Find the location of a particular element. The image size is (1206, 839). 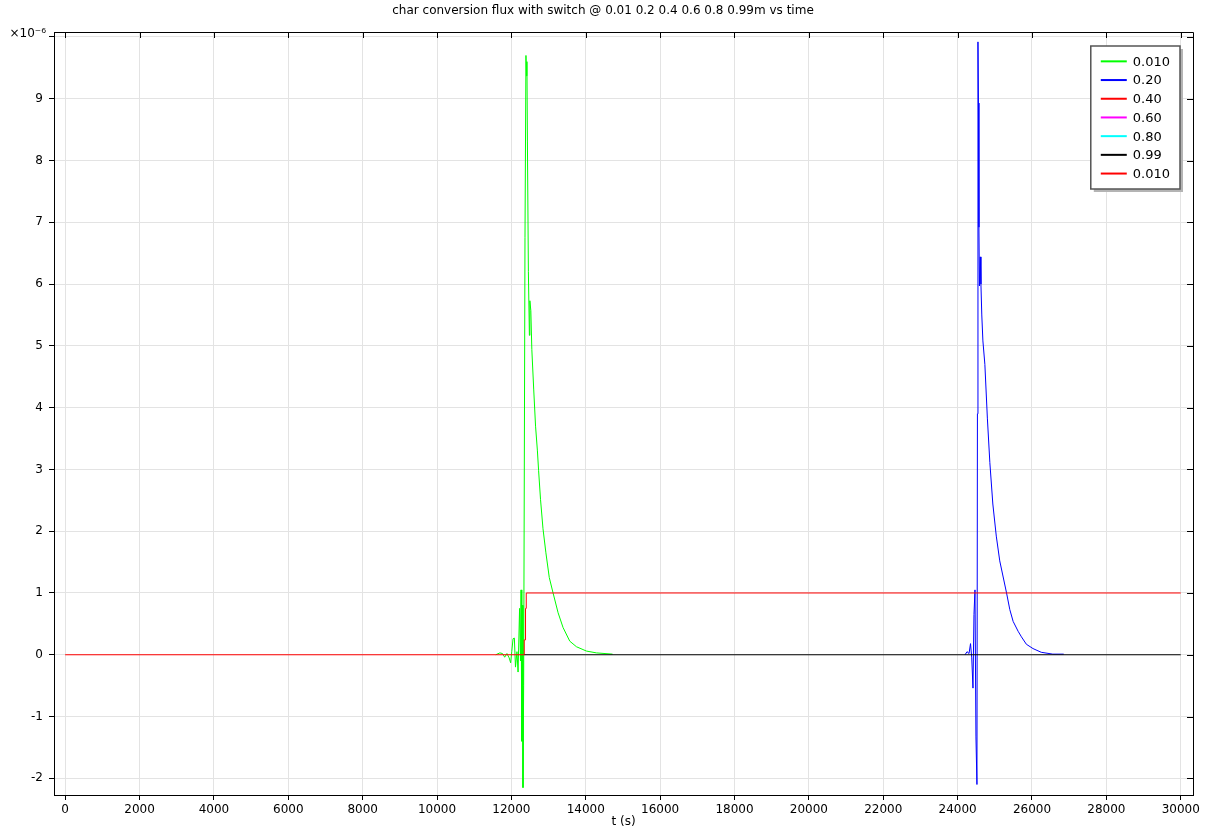

legend-label: 0.60 is located at coordinates (1147, 117).